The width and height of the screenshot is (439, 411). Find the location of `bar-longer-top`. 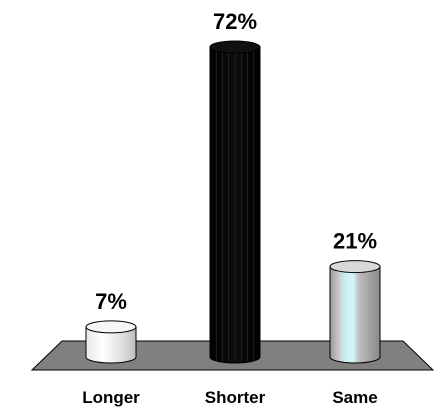

bar-longer-top is located at coordinates (111, 327).